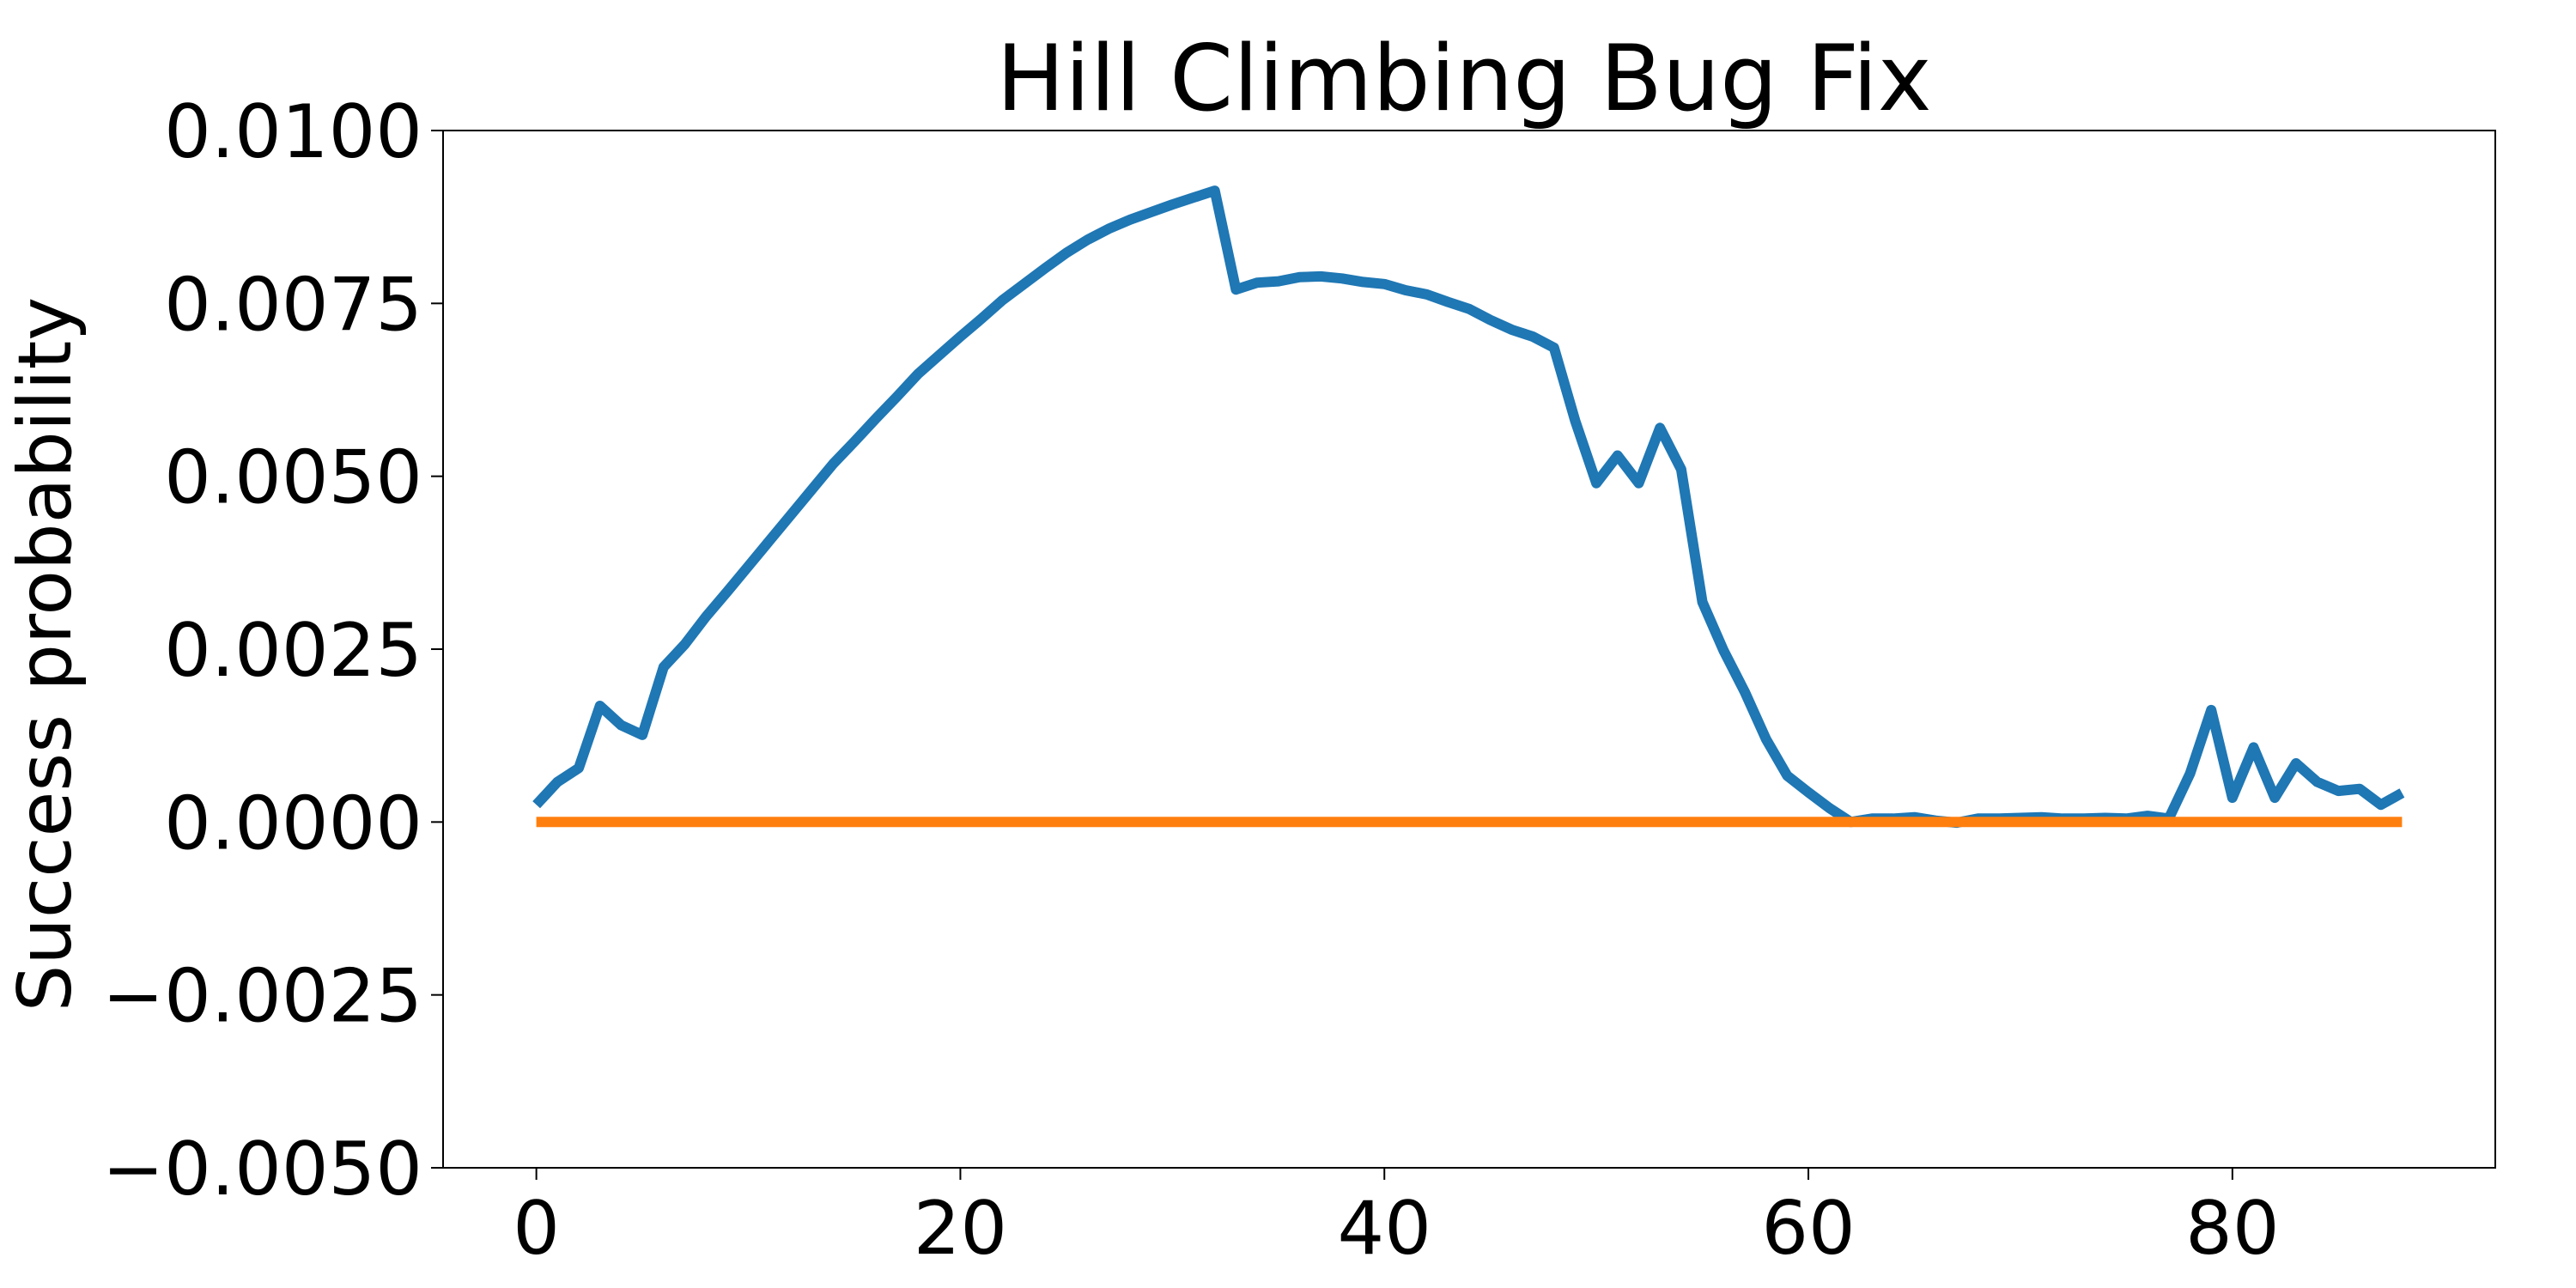 The width and height of the screenshot is (2576, 1288). I want to click on y-tick-label: 0.0000, so click(293, 823).